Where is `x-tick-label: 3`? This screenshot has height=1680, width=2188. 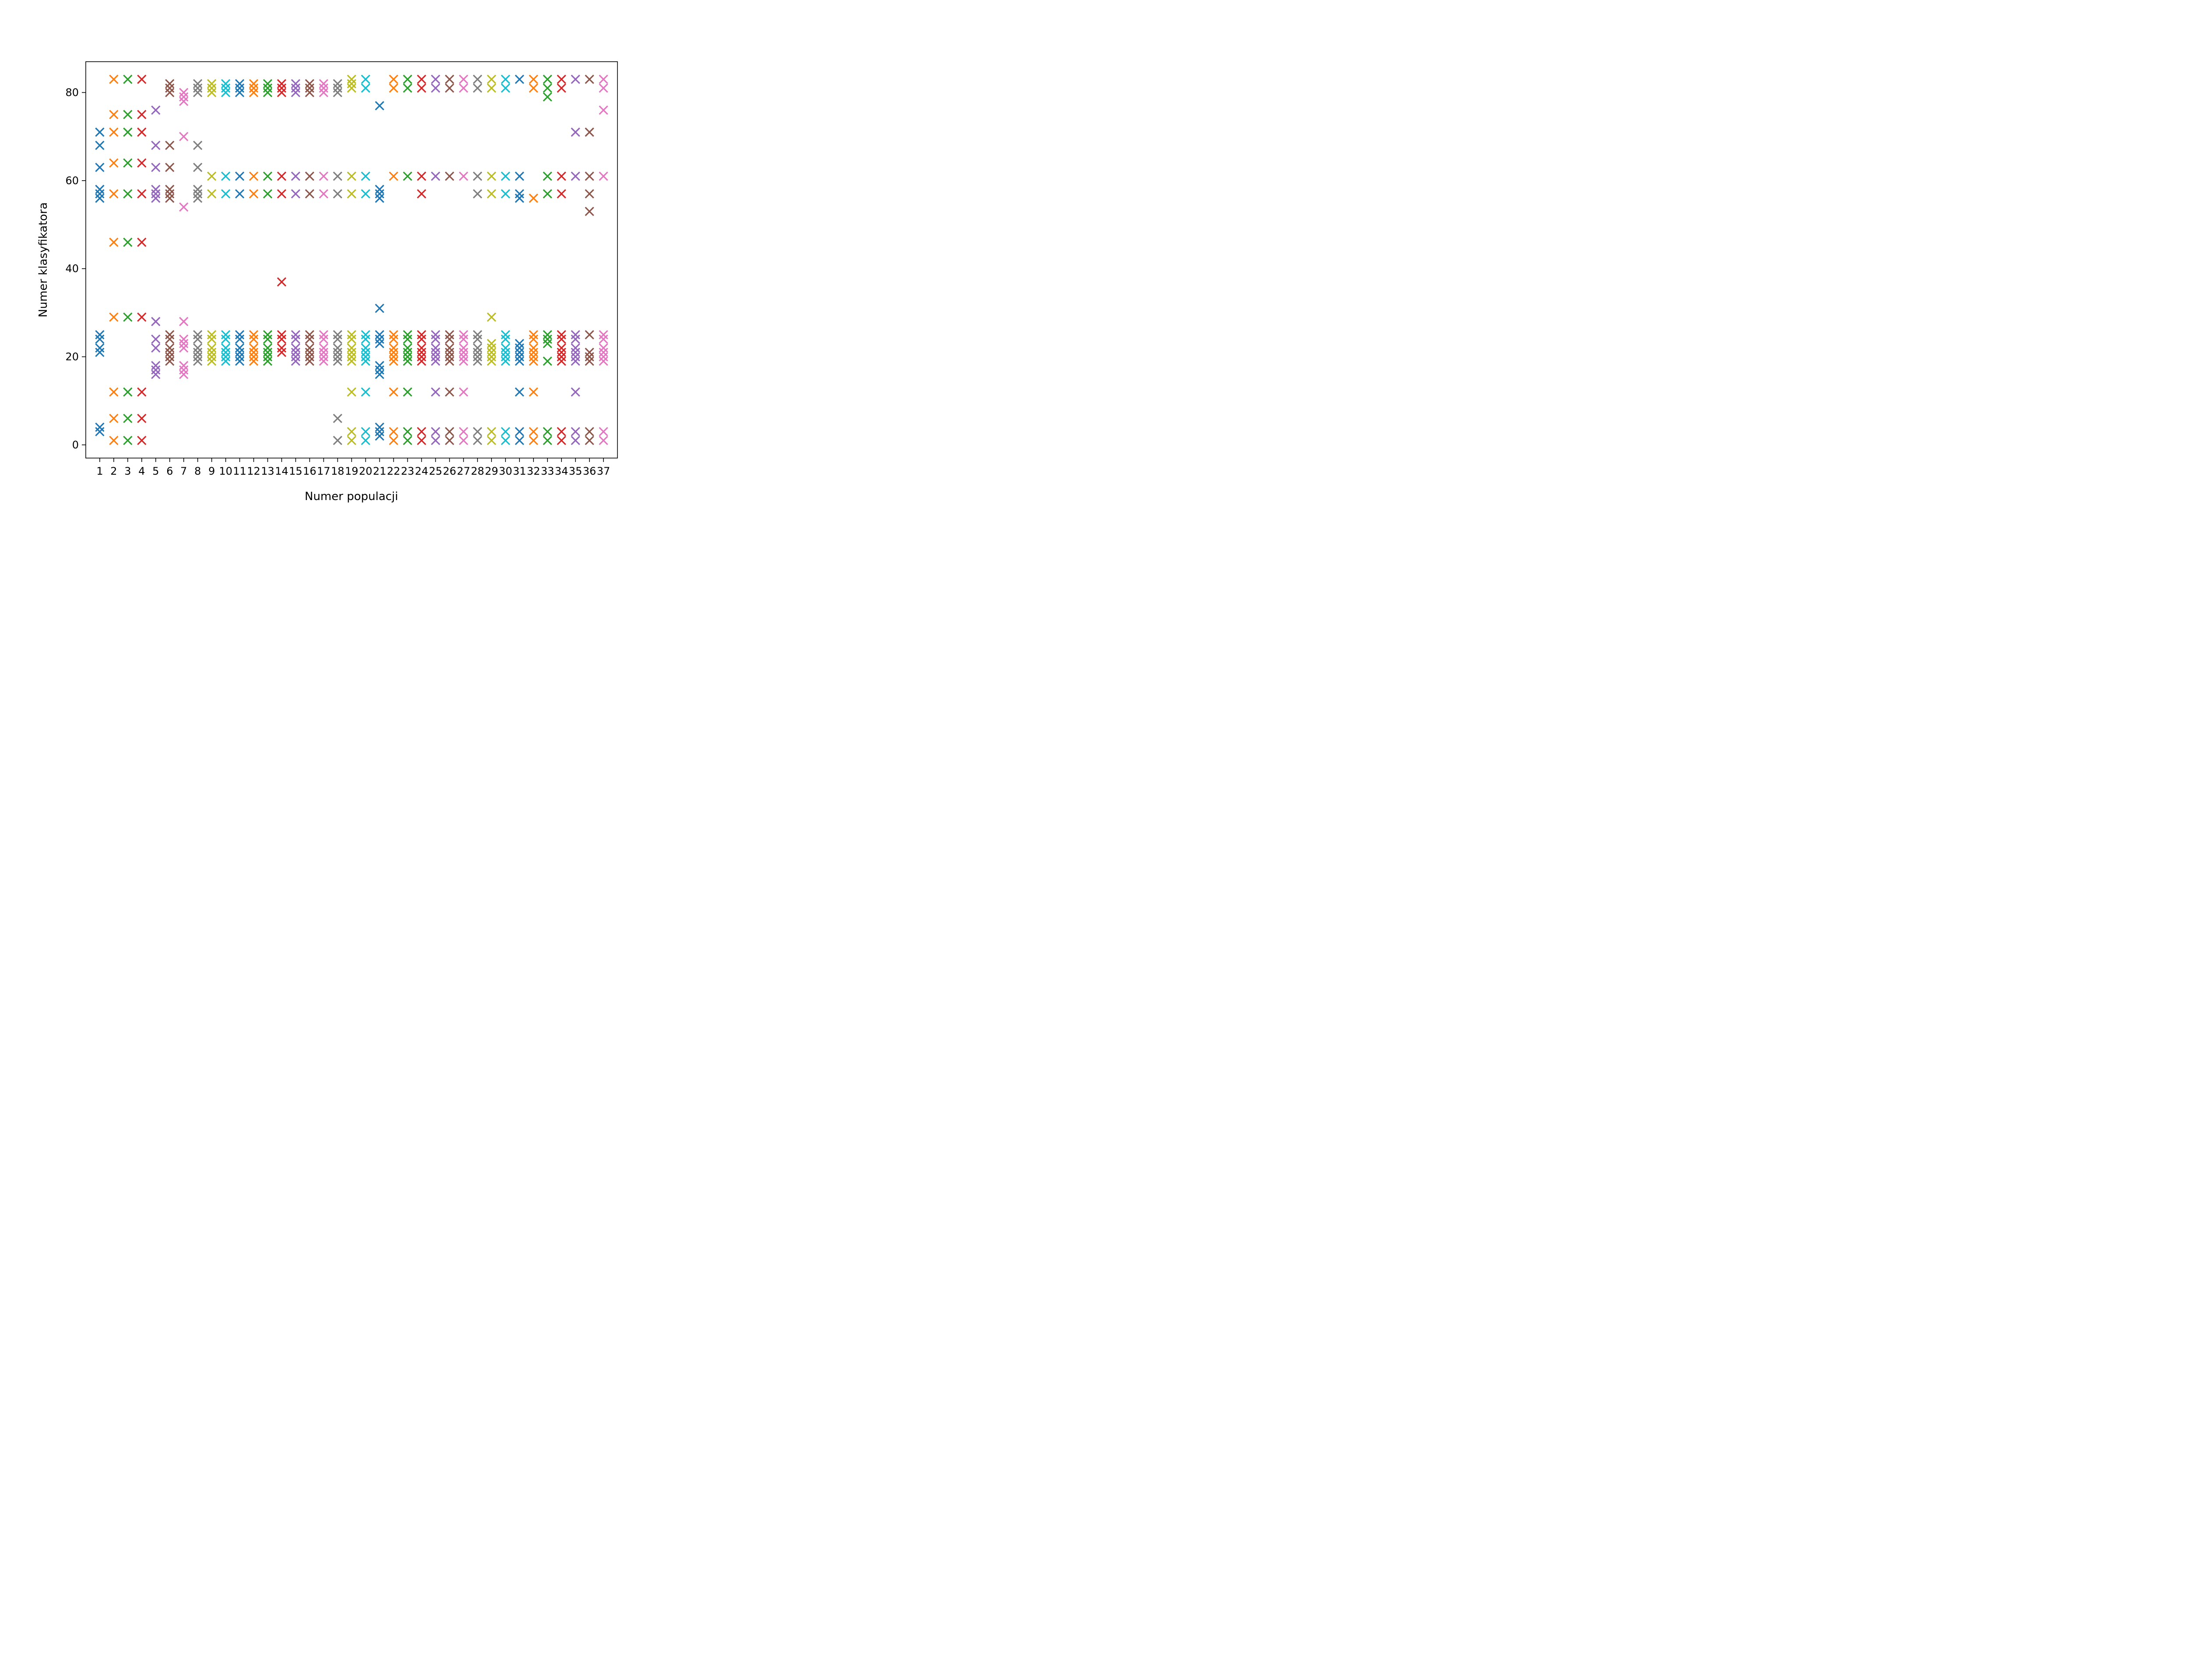
x-tick-label: 3 is located at coordinates (127, 471).